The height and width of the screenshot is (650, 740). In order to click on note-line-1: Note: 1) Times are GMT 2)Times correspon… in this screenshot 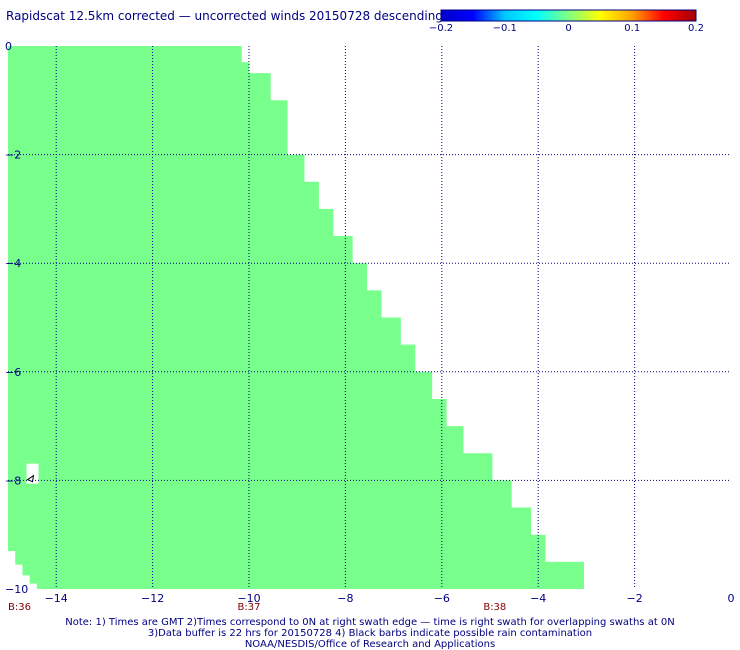, I will do `click(370, 622)`.